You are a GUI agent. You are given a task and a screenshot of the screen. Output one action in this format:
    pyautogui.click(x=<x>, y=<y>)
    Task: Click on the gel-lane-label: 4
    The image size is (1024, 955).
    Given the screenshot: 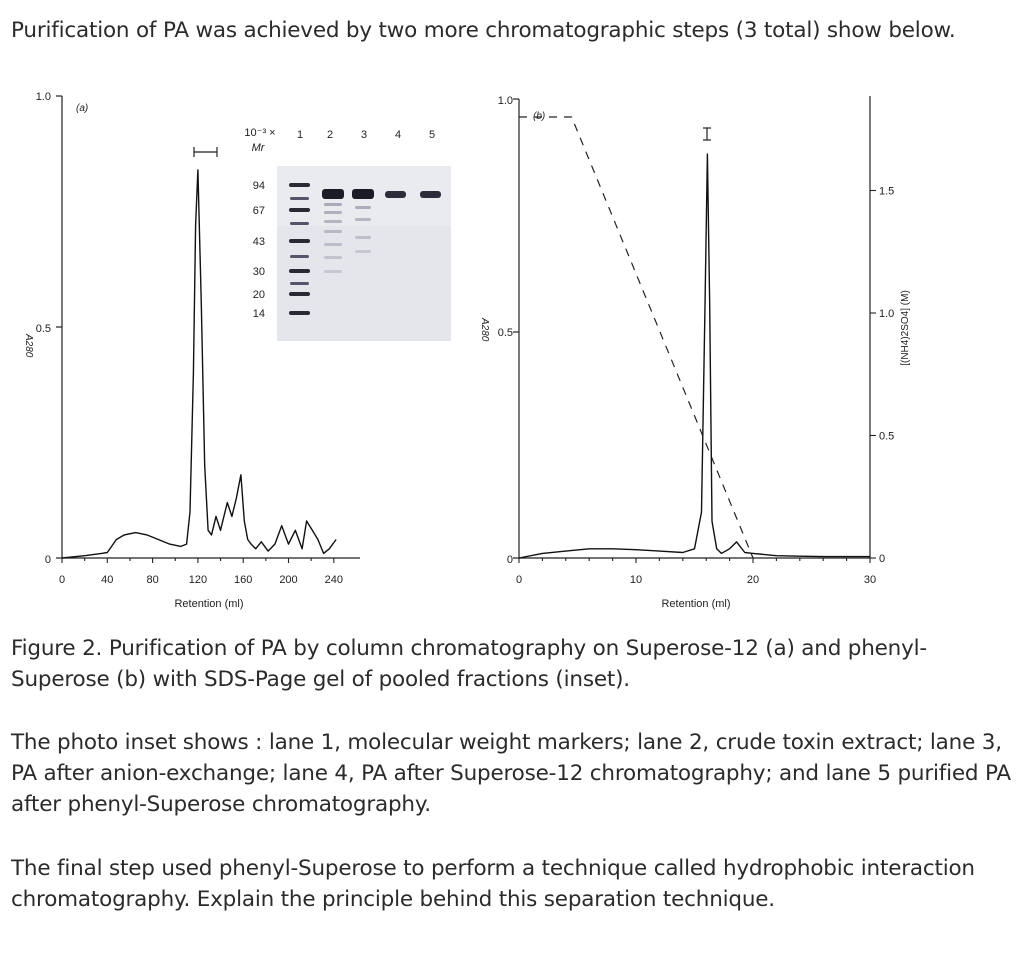 What is the action you would take?
    pyautogui.click(x=398, y=135)
    